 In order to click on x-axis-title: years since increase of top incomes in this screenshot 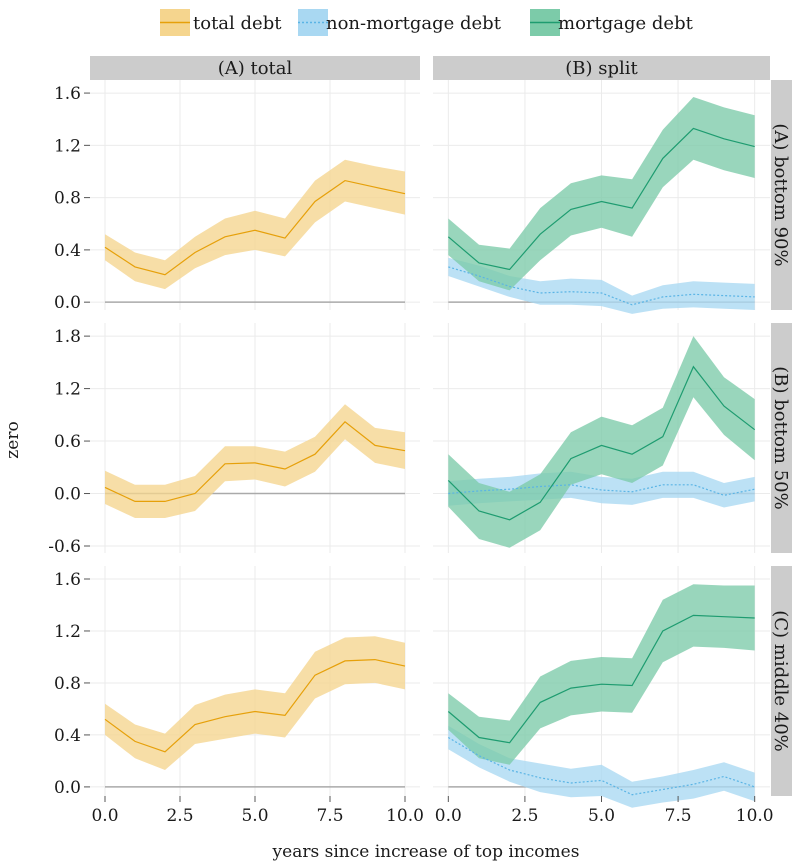, I will do `click(426, 852)`.